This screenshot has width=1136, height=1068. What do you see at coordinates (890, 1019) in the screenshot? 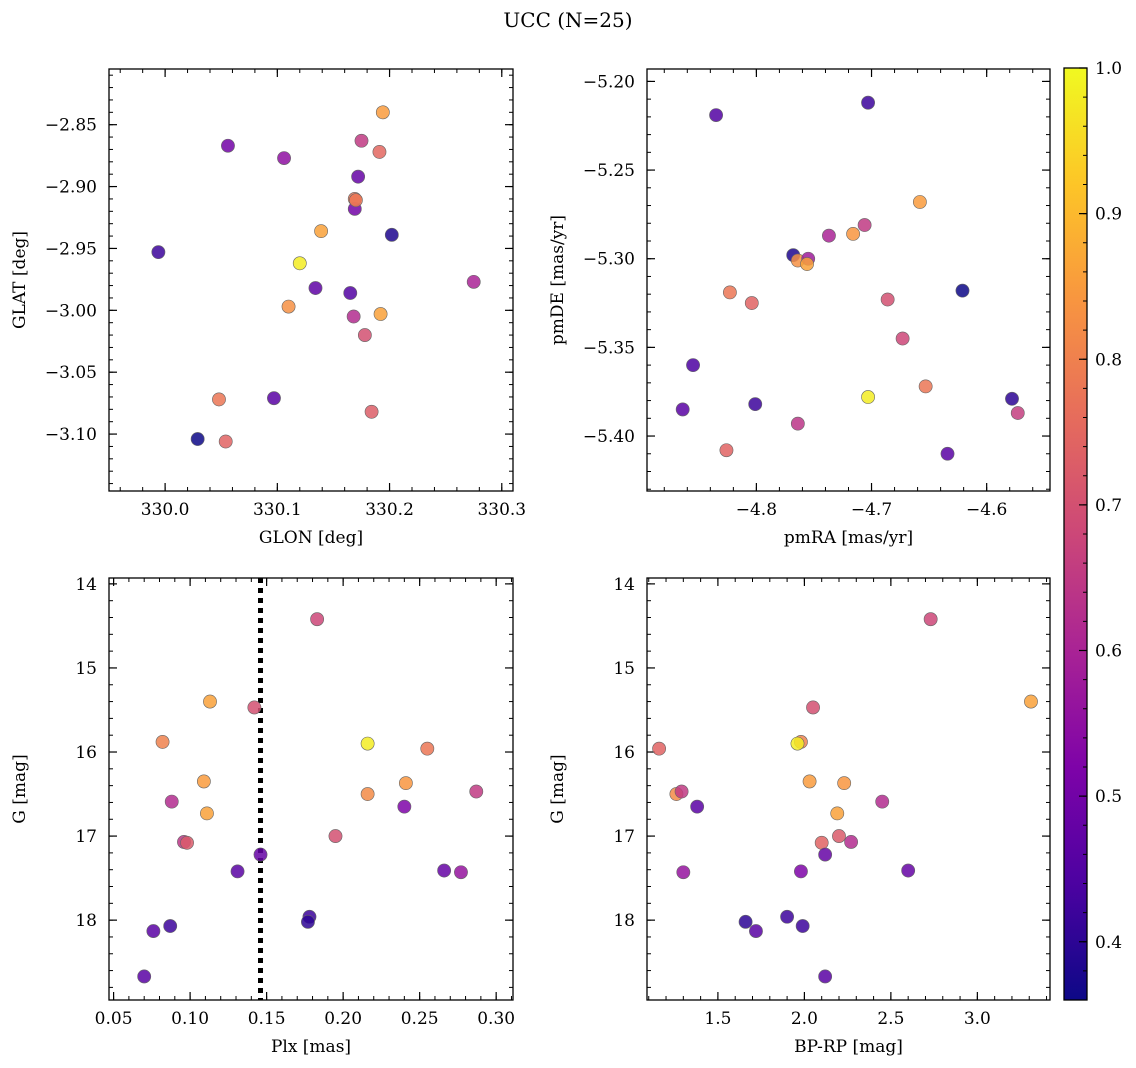
I see `x-tick-label: 2.5` at bounding box center [890, 1019].